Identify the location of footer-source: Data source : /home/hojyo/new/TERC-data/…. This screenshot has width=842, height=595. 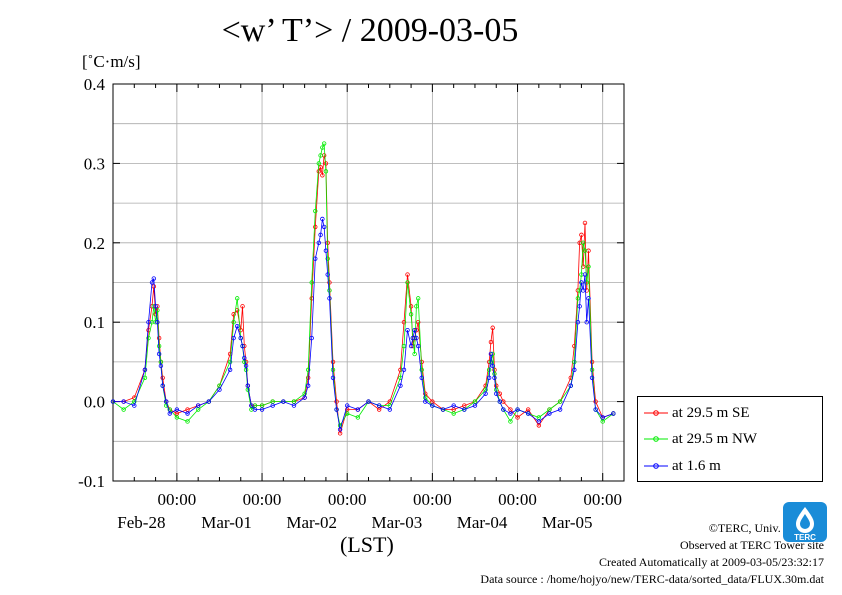
(652, 579).